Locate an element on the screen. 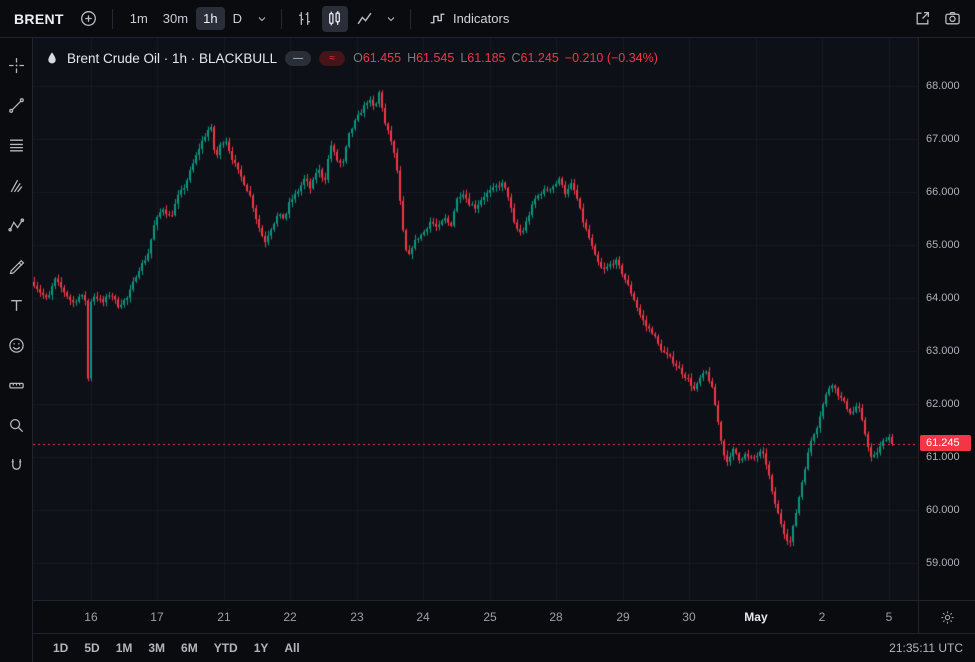 The height and width of the screenshot is (662, 975). line-style-button is located at coordinates (365, 19).